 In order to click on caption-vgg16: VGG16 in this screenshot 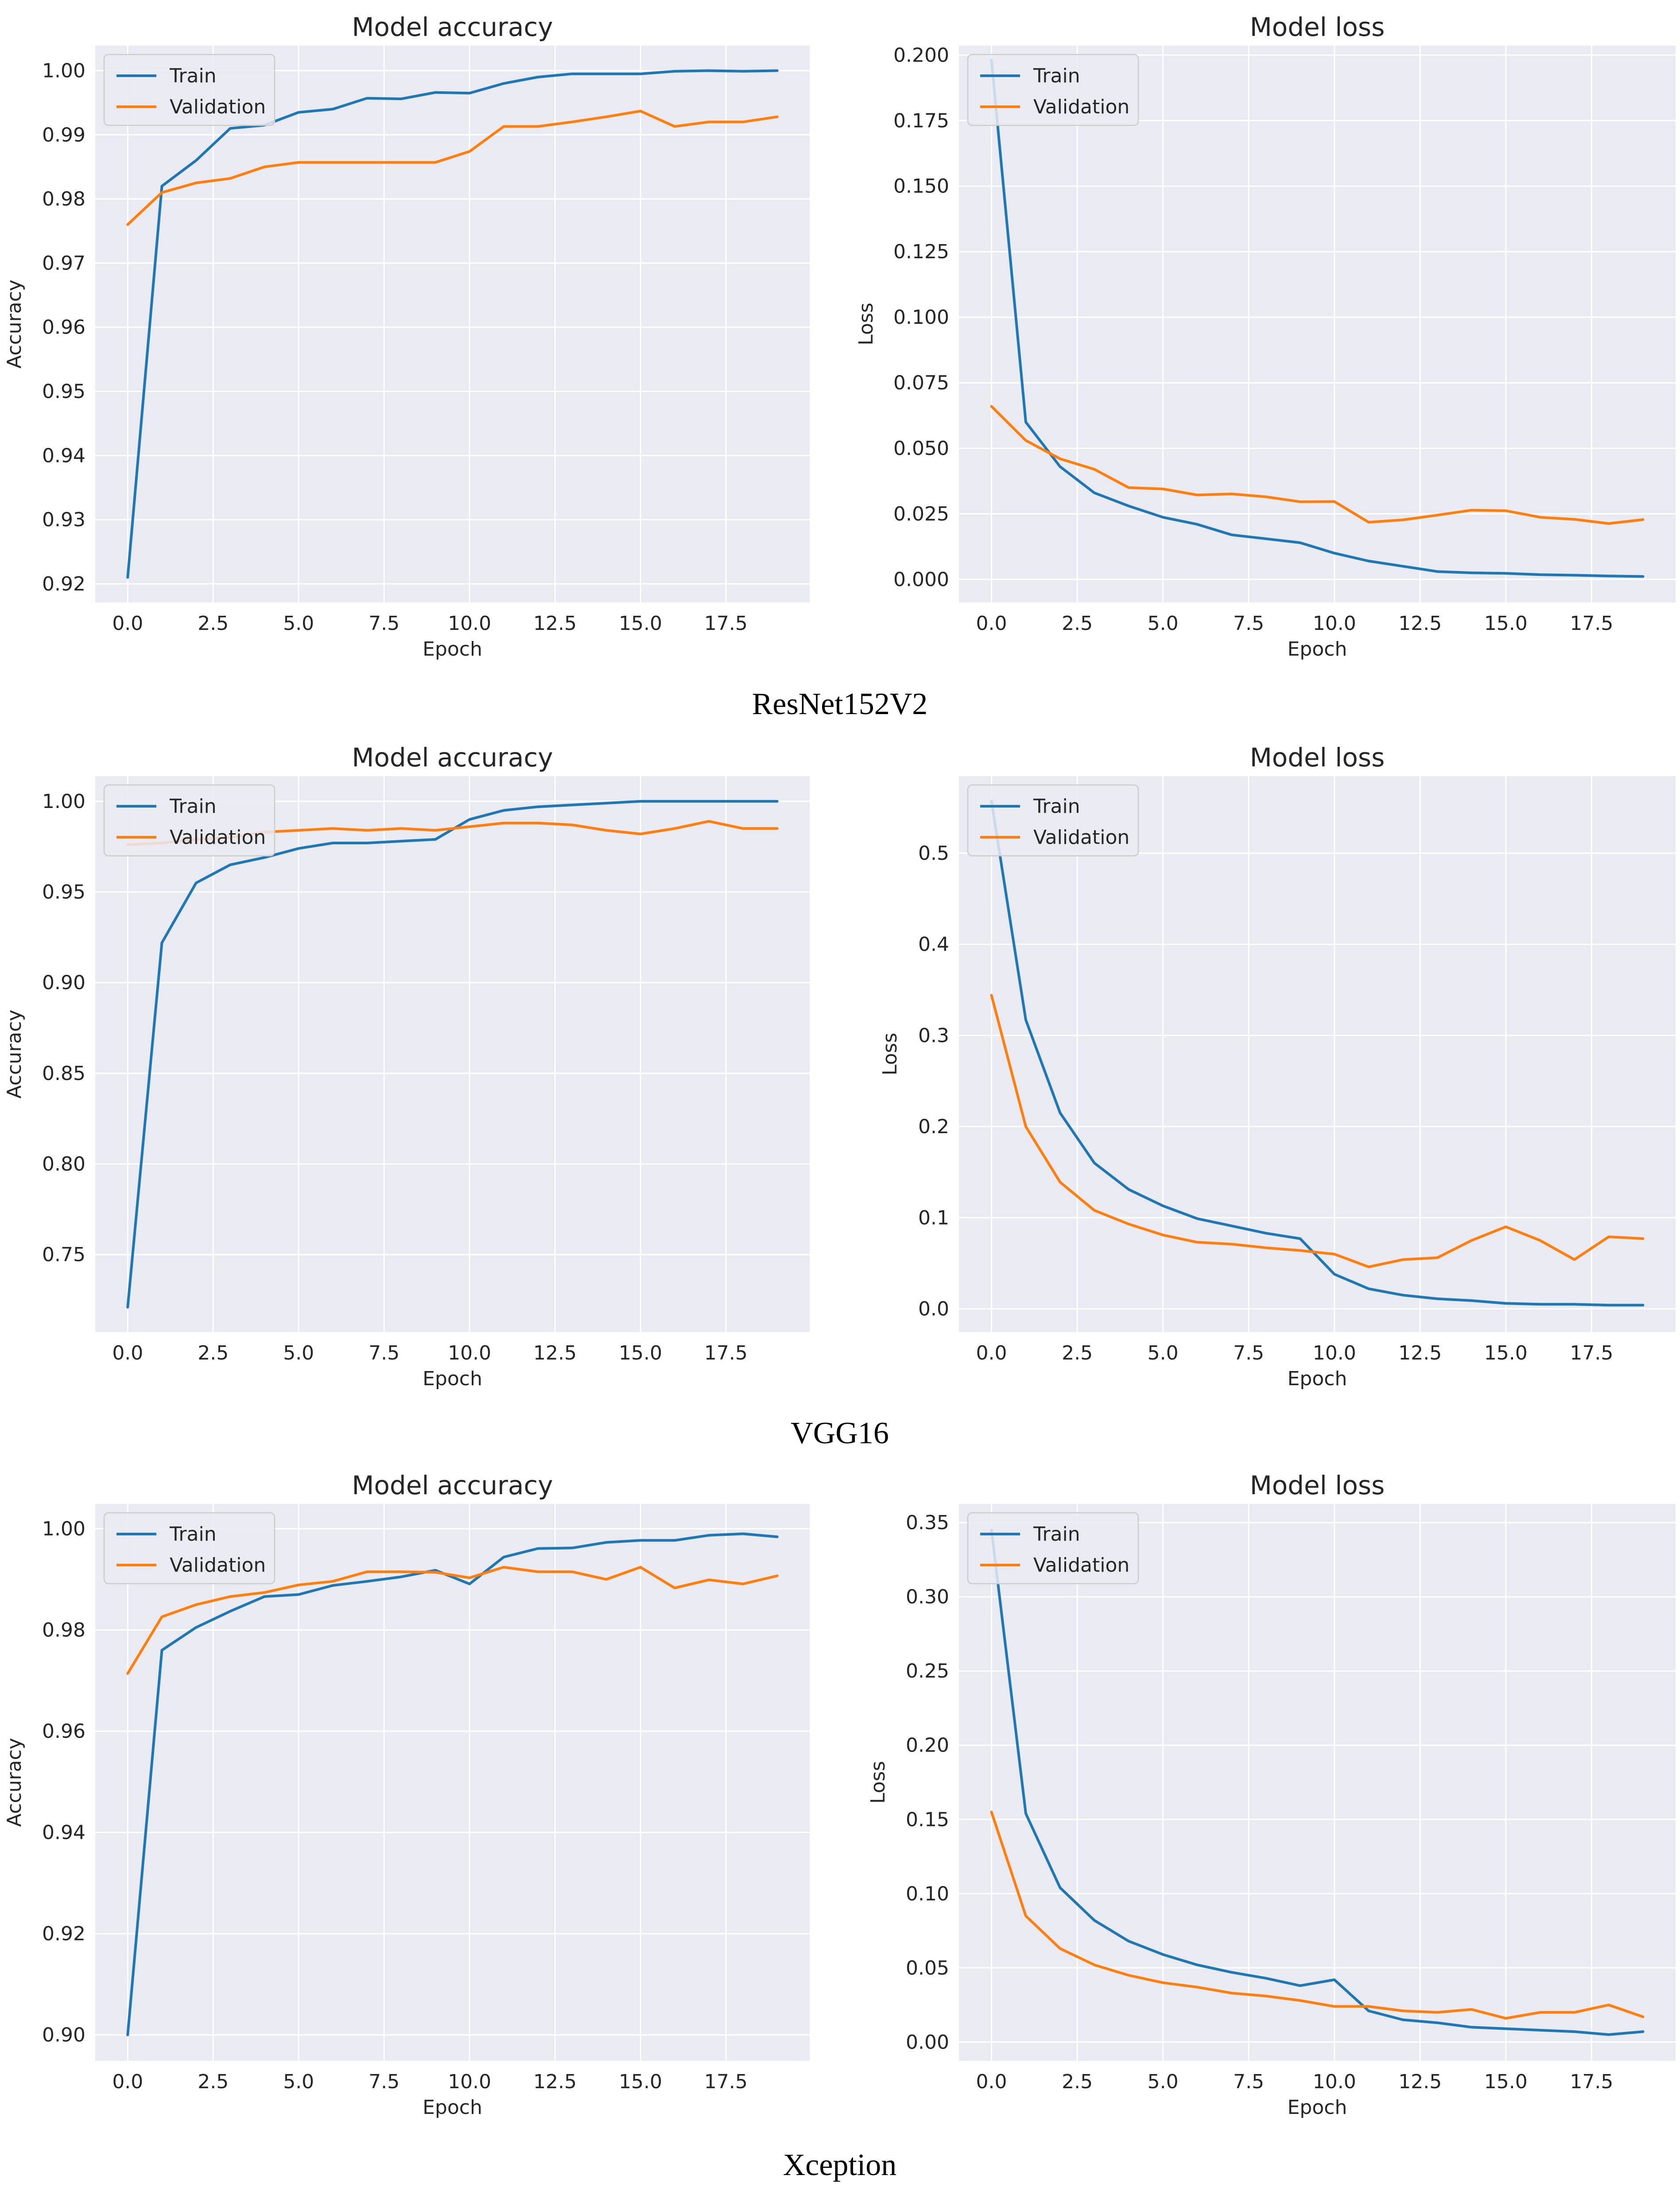, I will do `click(840, 1433)`.